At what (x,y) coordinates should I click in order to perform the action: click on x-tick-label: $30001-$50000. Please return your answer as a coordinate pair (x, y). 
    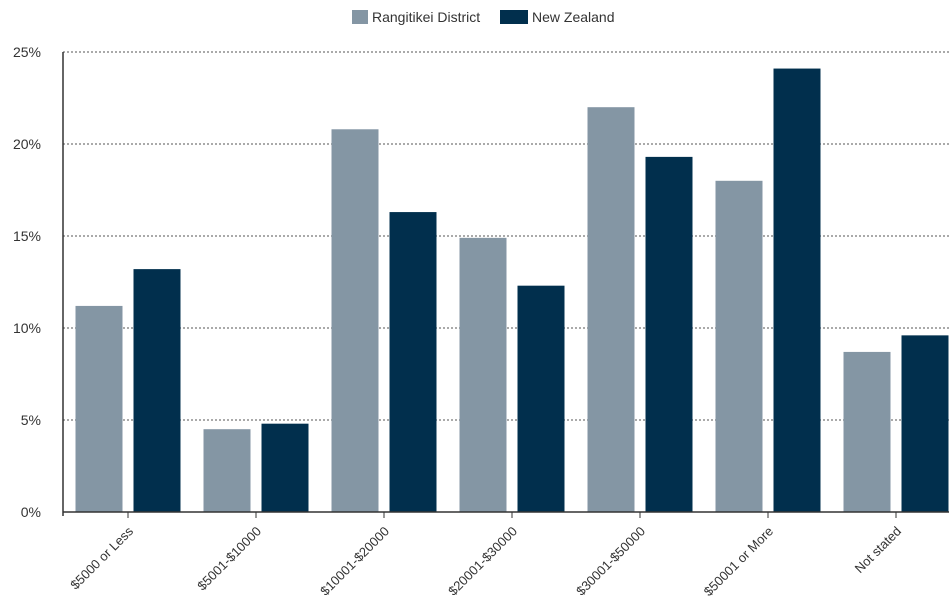
    Looking at the image, I should click on (610, 561).